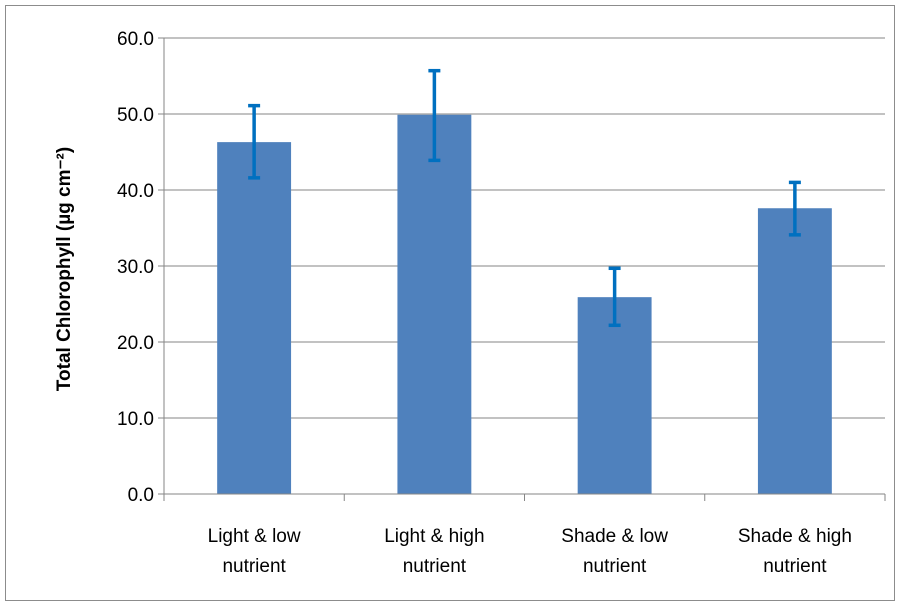 This screenshot has width=904, height=608. What do you see at coordinates (614, 536) in the screenshot?
I see `x-category-label: Shade & low` at bounding box center [614, 536].